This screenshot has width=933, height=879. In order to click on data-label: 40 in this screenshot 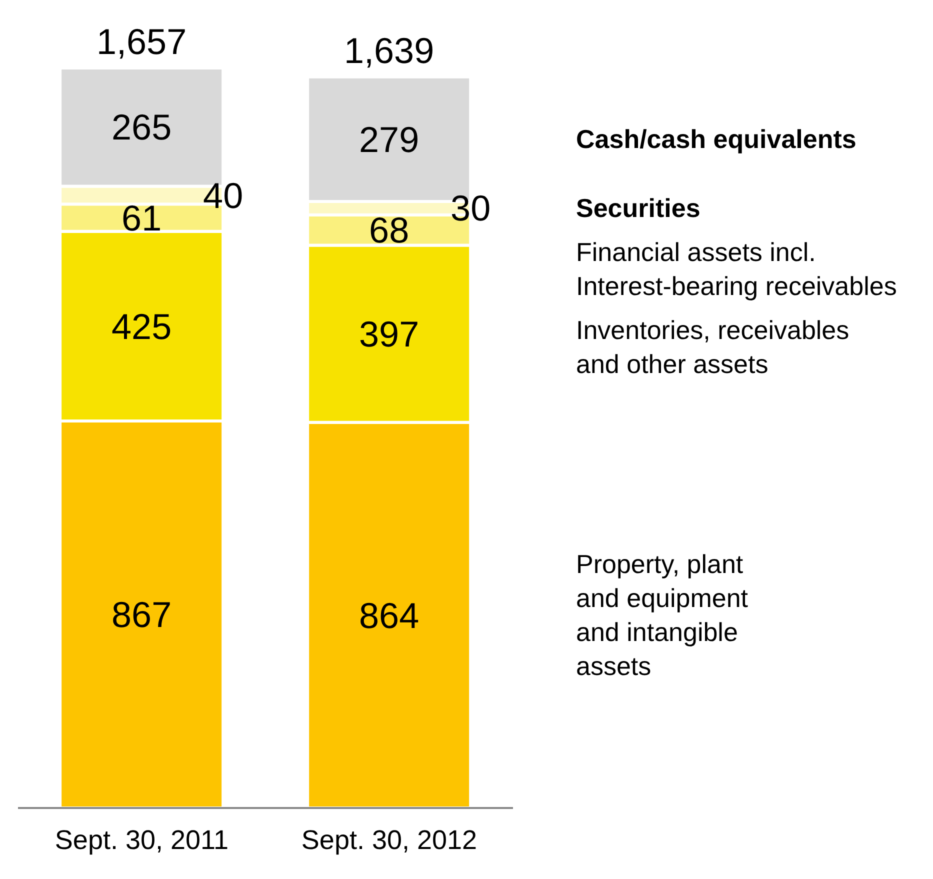, I will do `click(223, 195)`.